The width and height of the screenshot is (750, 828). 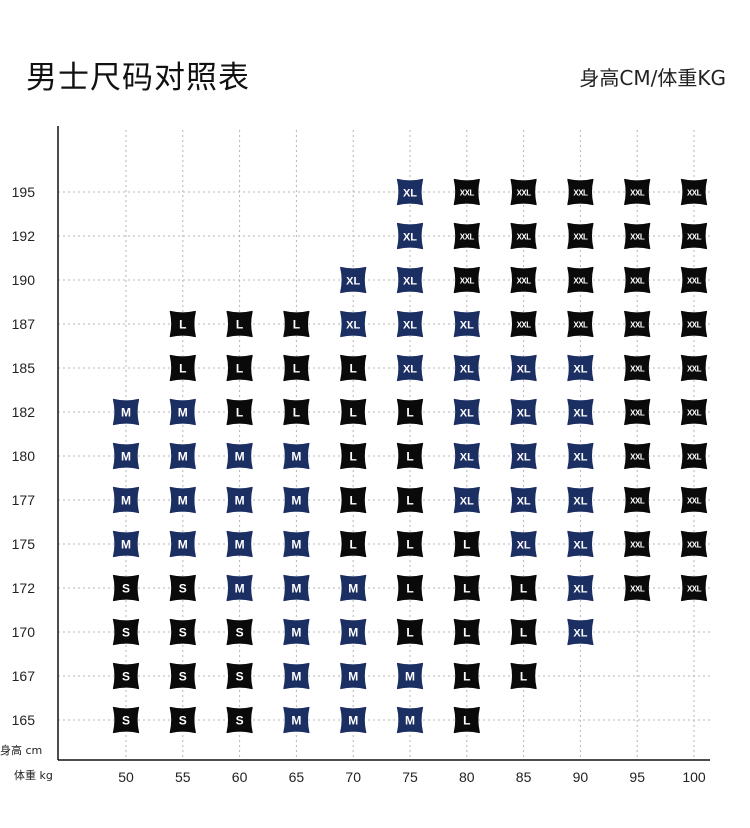 What do you see at coordinates (24, 236) in the screenshot?
I see `y-tick-label: 192` at bounding box center [24, 236].